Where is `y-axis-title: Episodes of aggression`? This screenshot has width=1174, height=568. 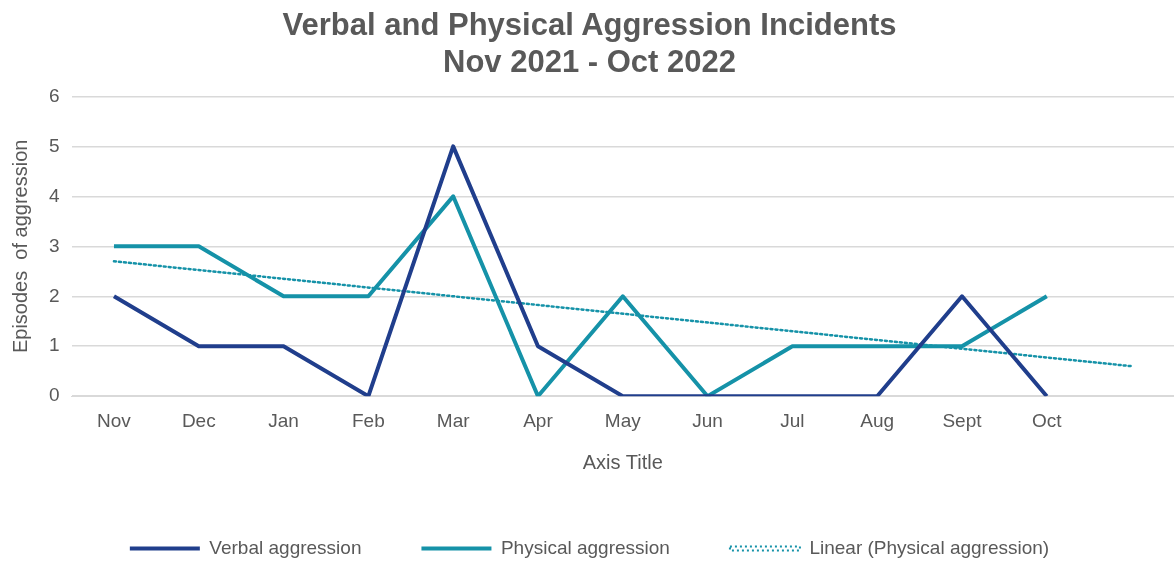
y-axis-title: Episodes of aggression is located at coordinates (19, 246).